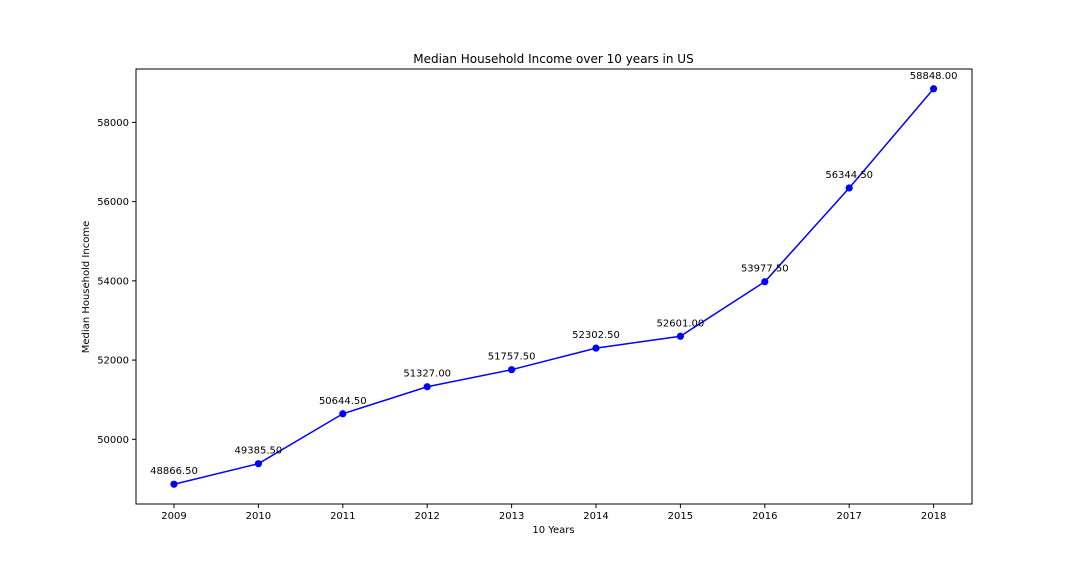  Describe the element at coordinates (933, 516) in the screenshot. I see `x-tick-label: 2018` at that location.